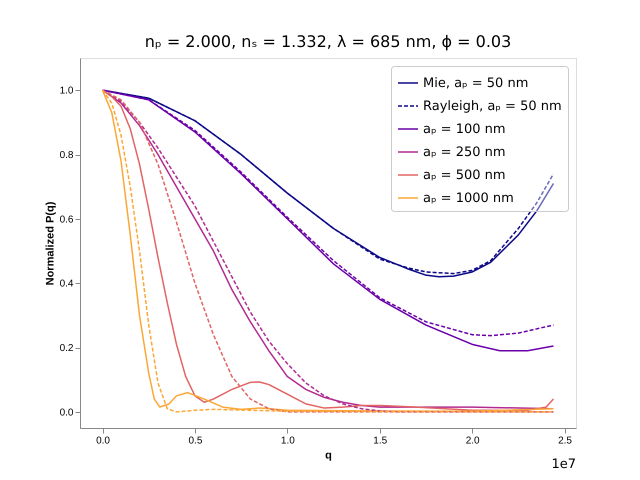  What do you see at coordinates (67, 284) in the screenshot?
I see `y-tick-label: 0.4` at bounding box center [67, 284].